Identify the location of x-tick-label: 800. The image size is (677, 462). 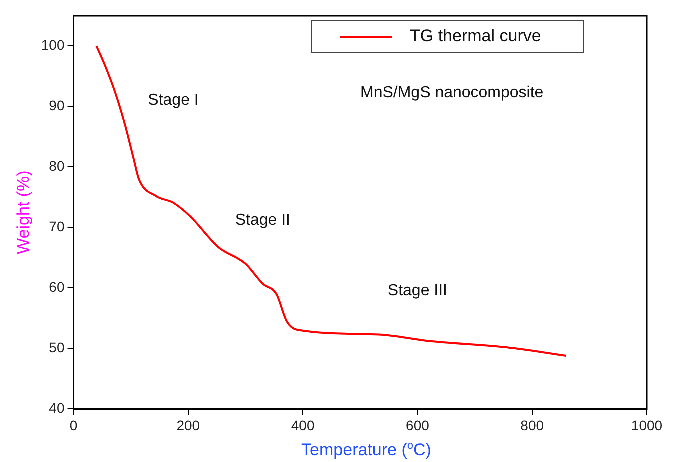
(532, 425).